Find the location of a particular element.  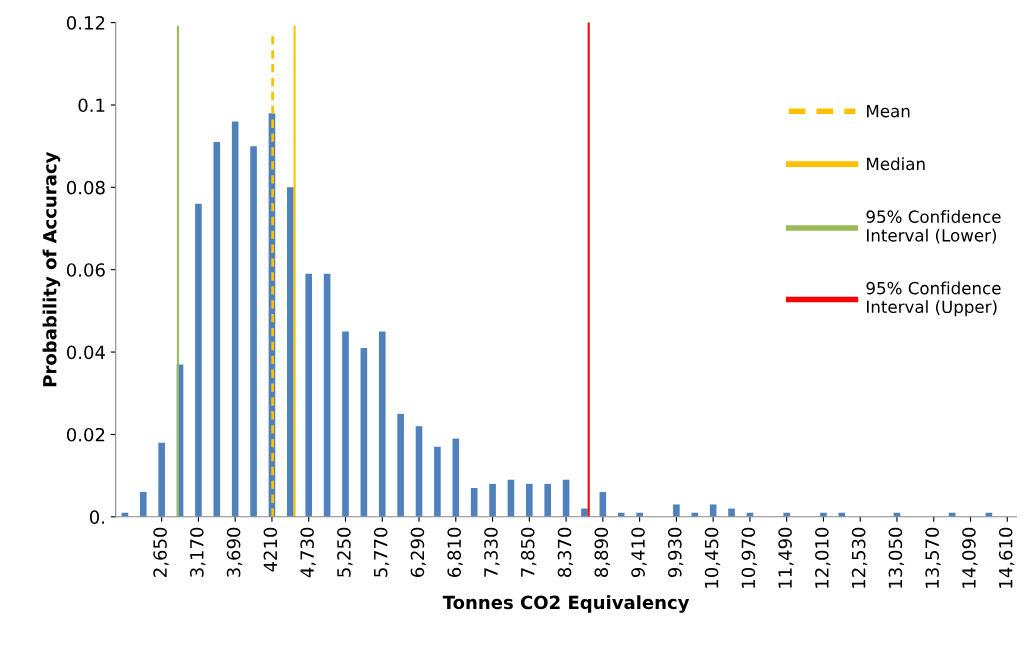

x-tick-label: 11,490 is located at coordinates (786, 557).